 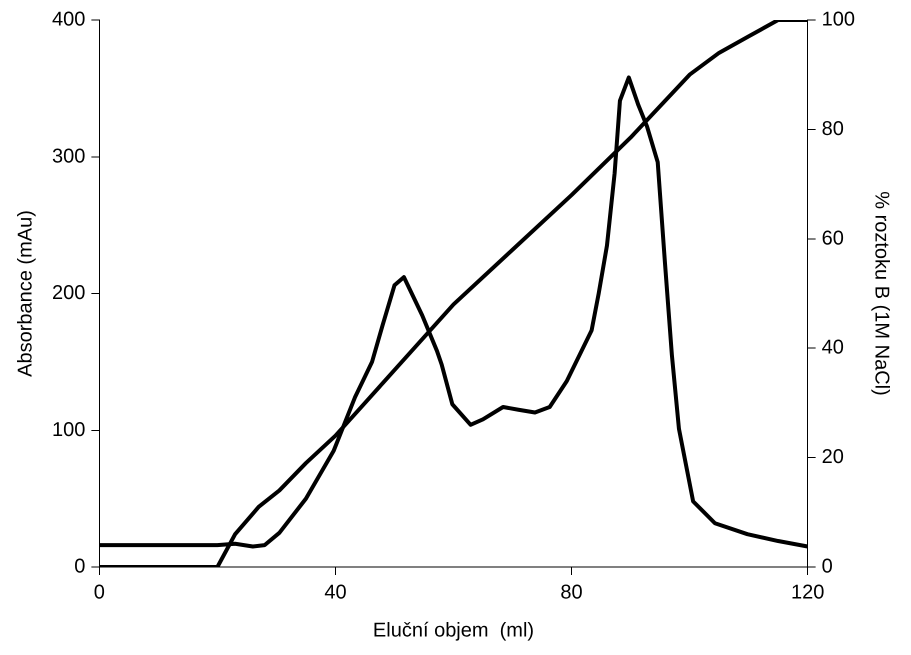 I want to click on x-tick-label: 0, so click(x=99, y=593).